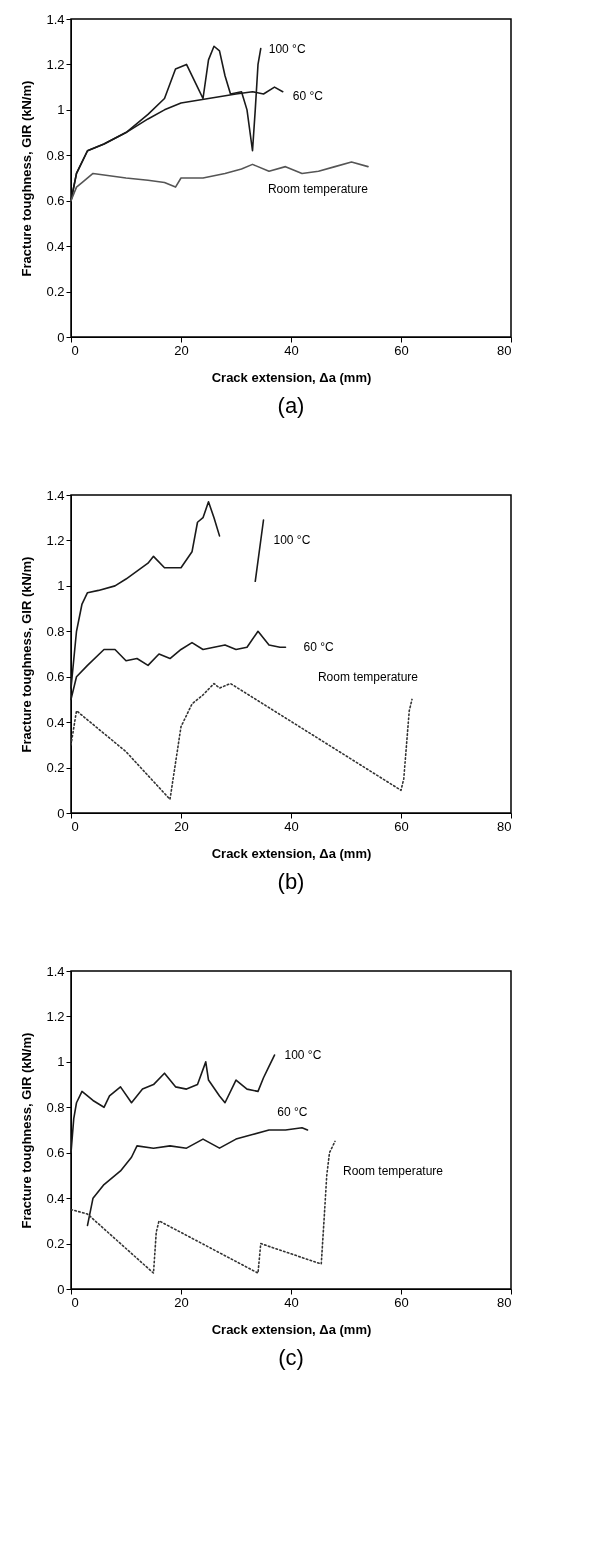 Image resolution: width=599 pixels, height=1541 pixels. Describe the element at coordinates (291, 1357) in the screenshot. I see `text: (c)` at that location.